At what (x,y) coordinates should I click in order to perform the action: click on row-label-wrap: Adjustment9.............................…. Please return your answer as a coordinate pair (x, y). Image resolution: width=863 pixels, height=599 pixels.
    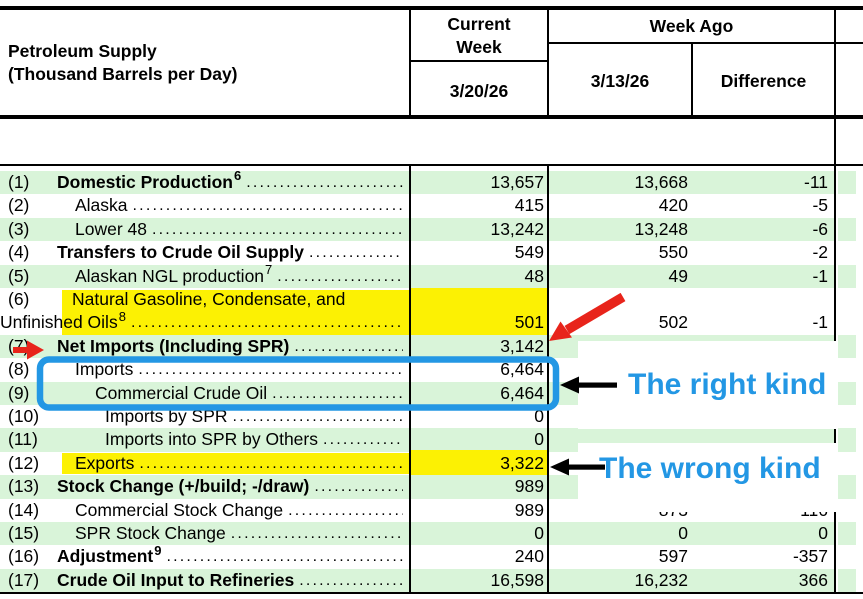
    Looking at the image, I should click on (230, 556).